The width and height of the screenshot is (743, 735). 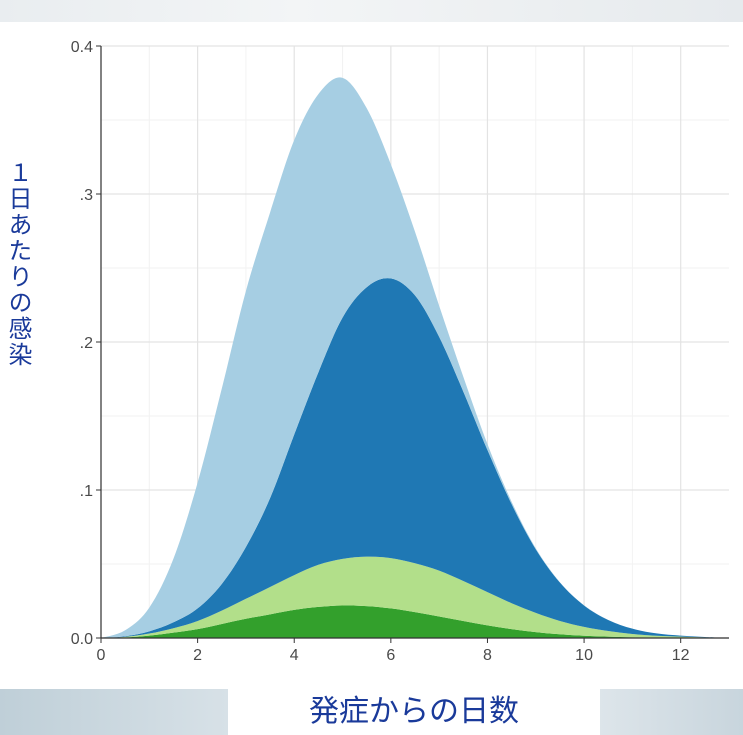 I want to click on y-axis-title: １日あたりの感染, so click(x=18, y=264).